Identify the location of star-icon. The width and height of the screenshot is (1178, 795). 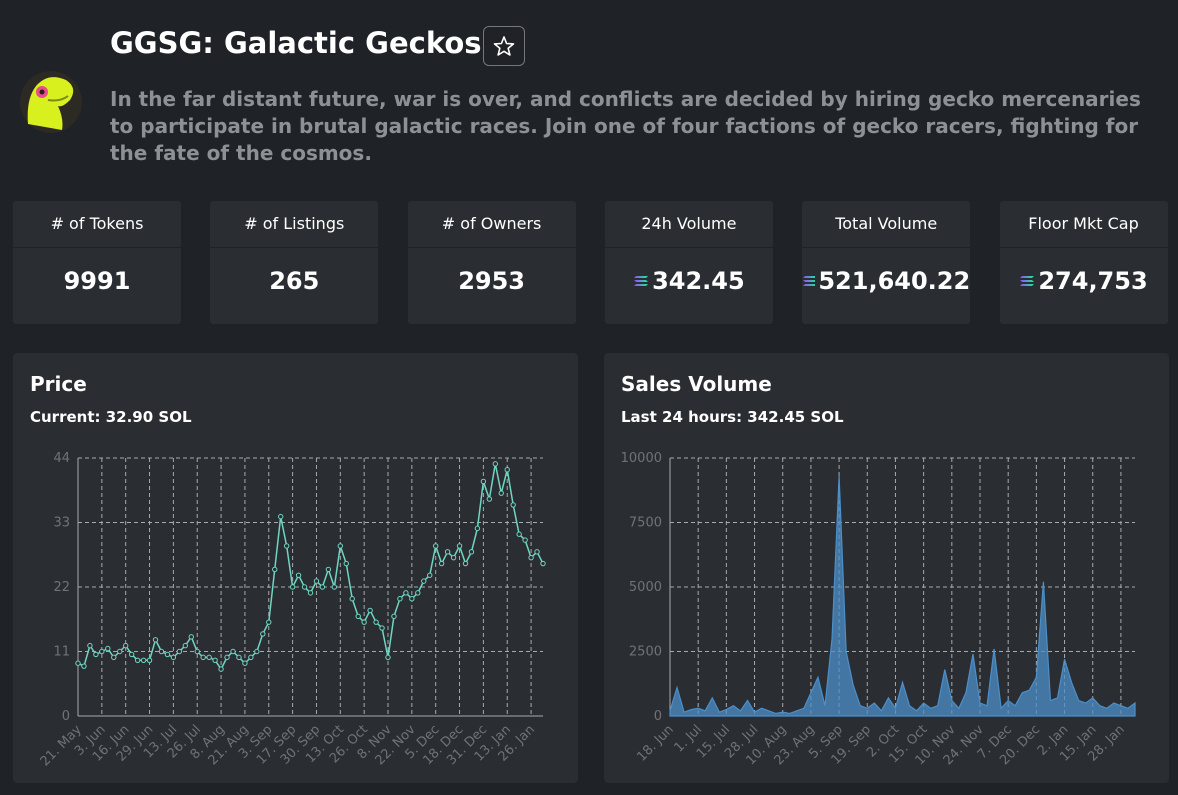
(504, 46).